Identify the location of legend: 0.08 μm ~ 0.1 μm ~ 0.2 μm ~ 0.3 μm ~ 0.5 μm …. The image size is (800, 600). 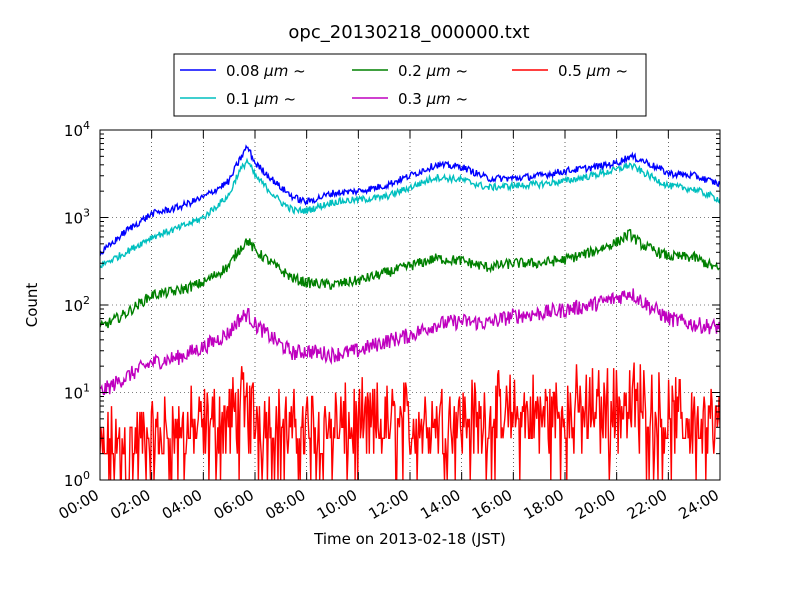
(410, 85).